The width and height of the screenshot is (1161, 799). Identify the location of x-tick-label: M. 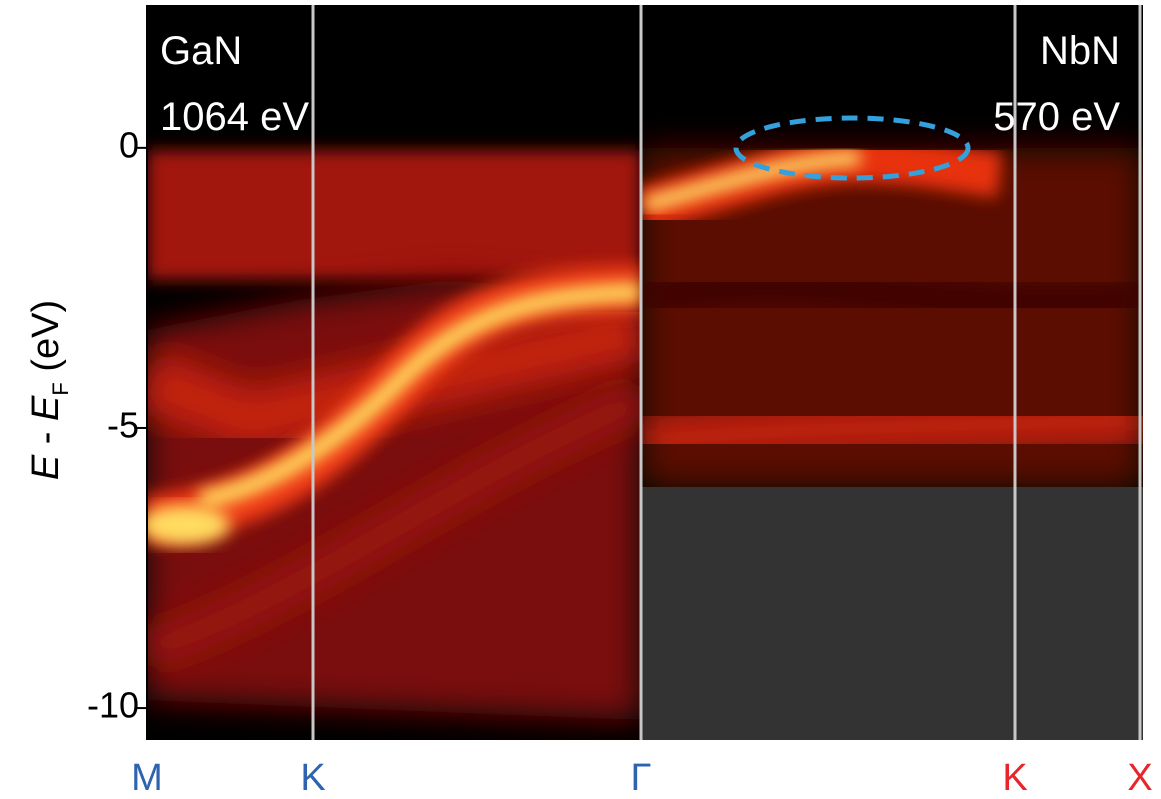
(147, 778).